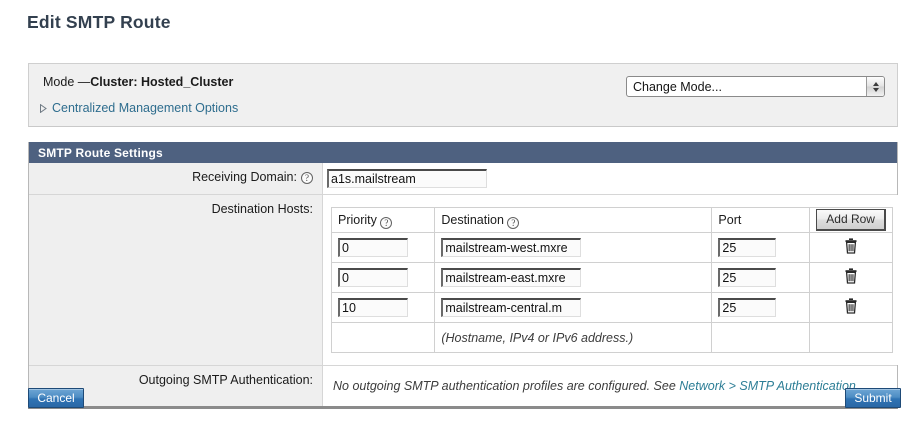 The image size is (923, 421). What do you see at coordinates (162, 82) in the screenshot?
I see `mode-value: Cluster: Hosted_Cluster` at bounding box center [162, 82].